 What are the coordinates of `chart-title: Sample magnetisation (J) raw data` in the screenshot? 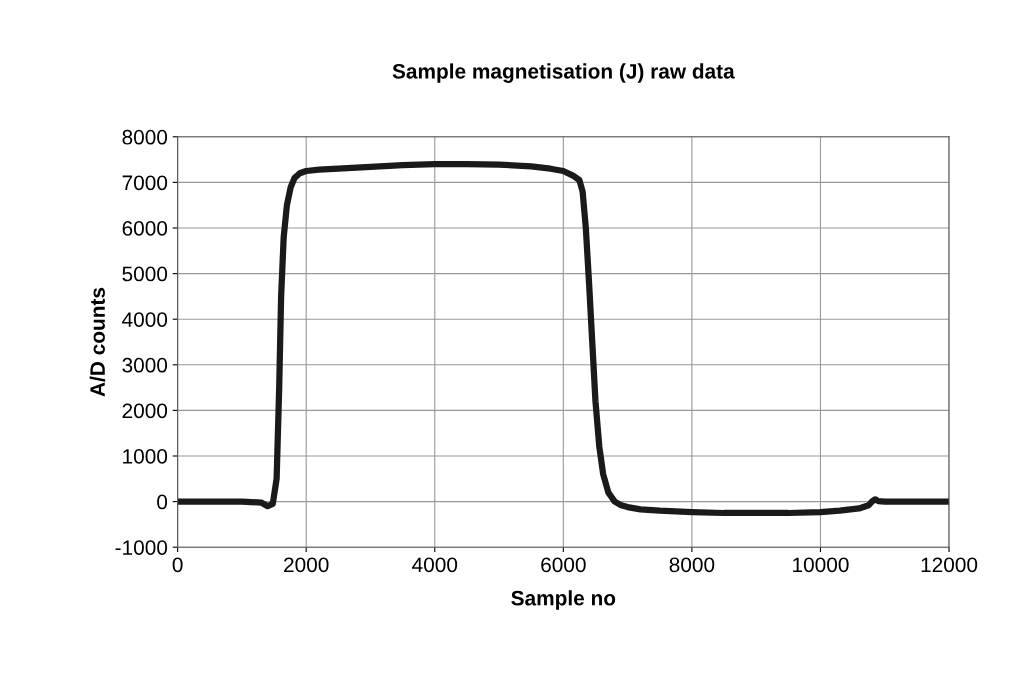 It's located at (563, 73).